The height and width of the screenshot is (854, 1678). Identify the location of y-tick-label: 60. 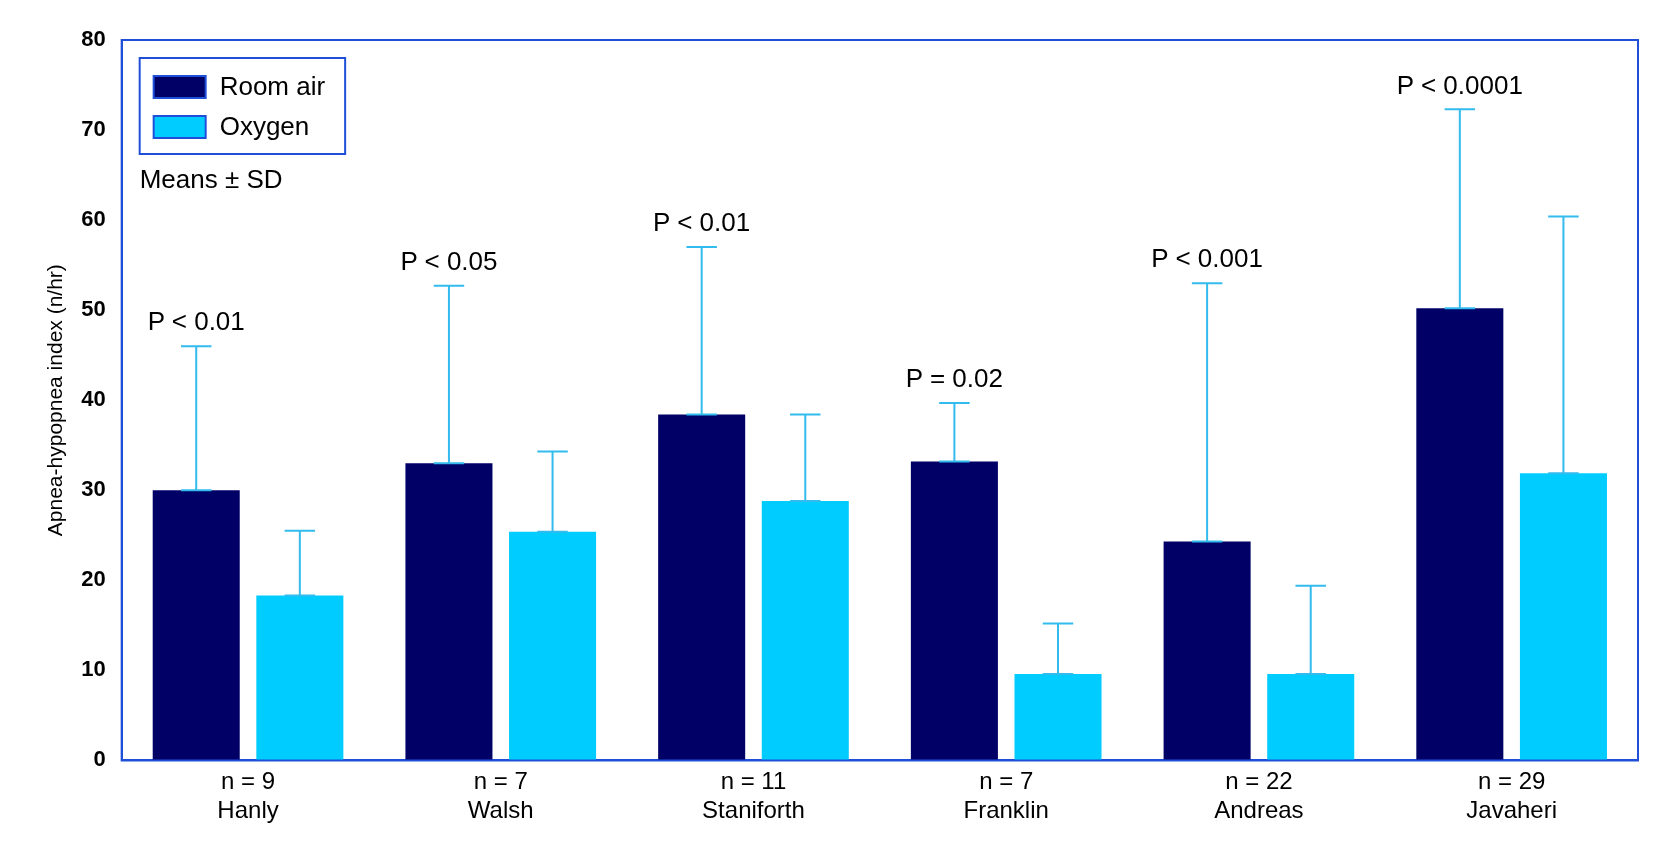
(93, 219).